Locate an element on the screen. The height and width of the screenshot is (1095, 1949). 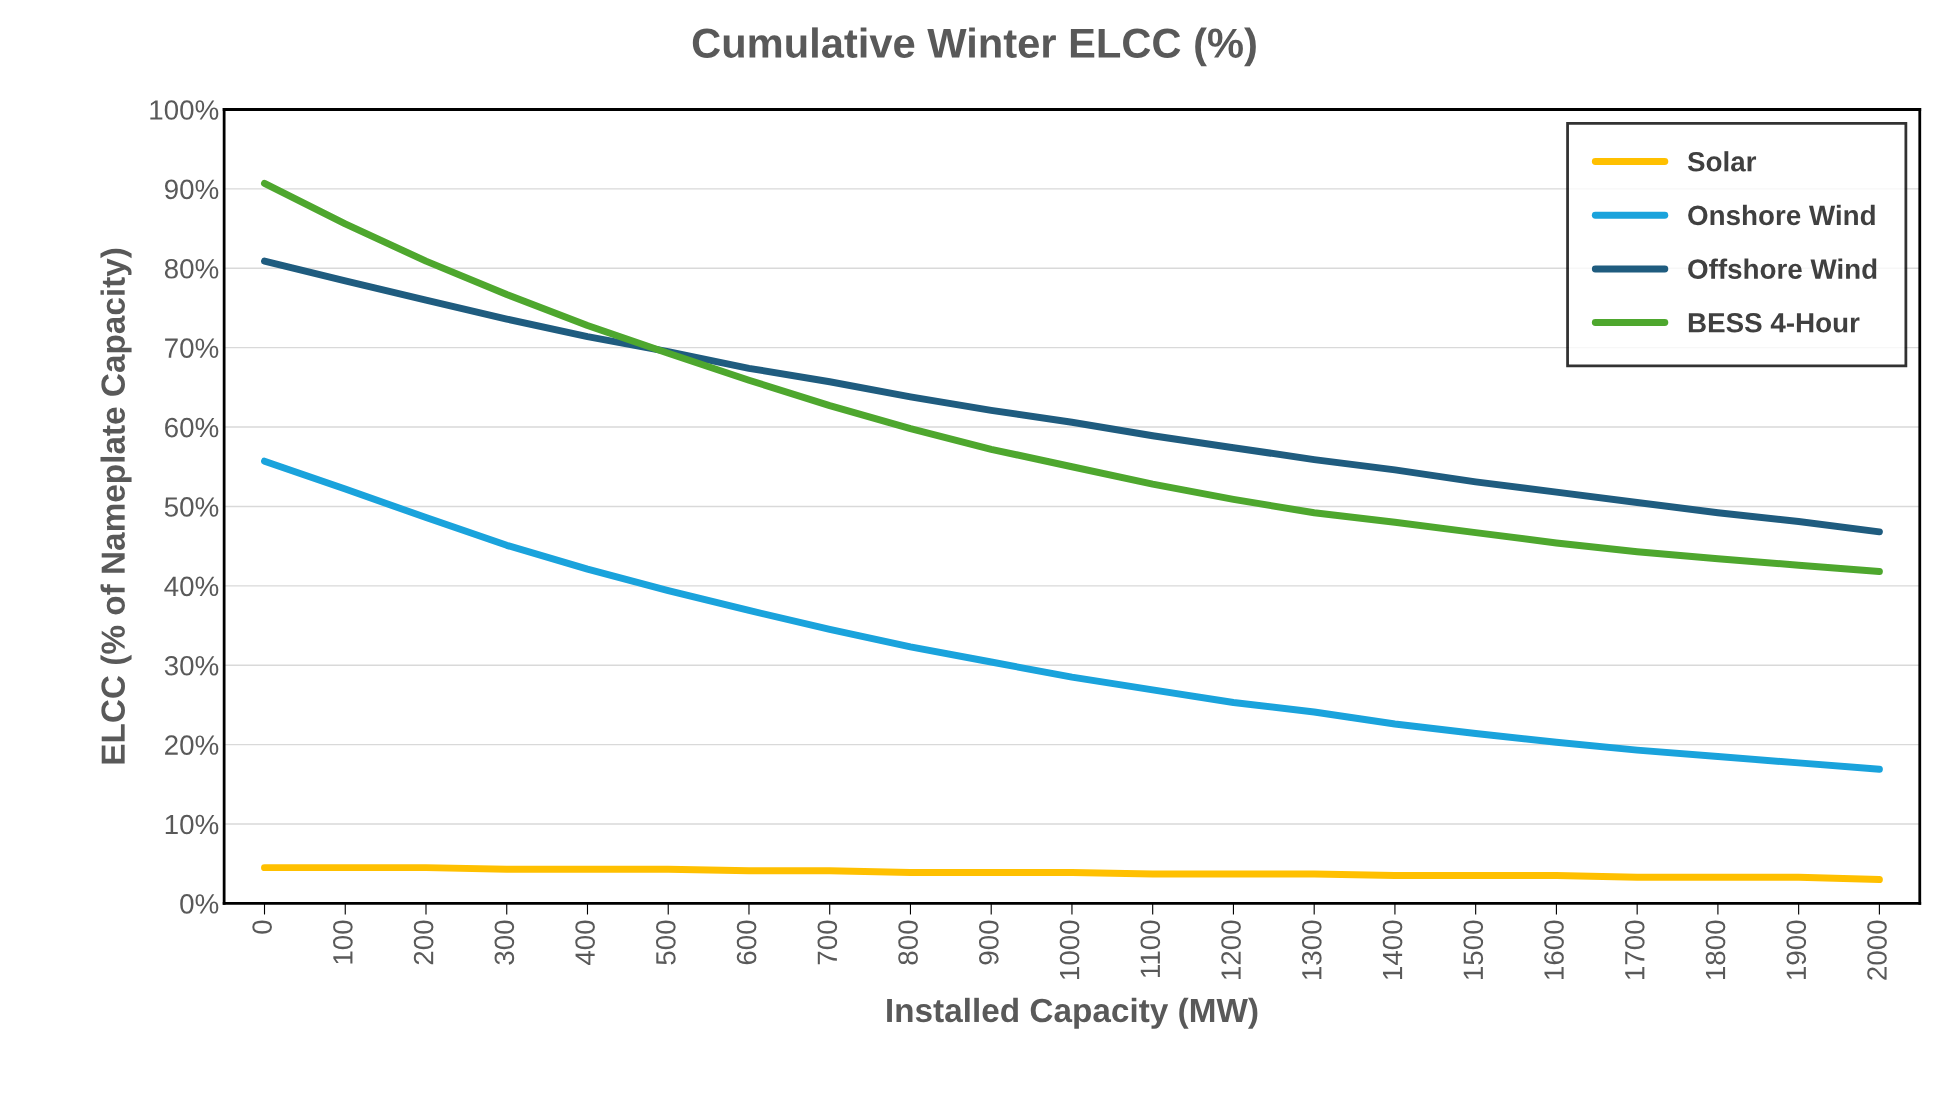
x-tick-label: 1700 is located at coordinates (1634, 950).